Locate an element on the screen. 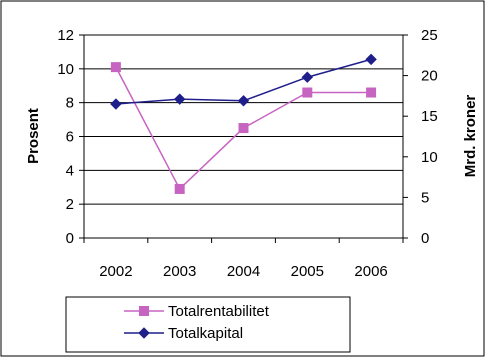  left-tick-label: 0 is located at coordinates (70, 238).